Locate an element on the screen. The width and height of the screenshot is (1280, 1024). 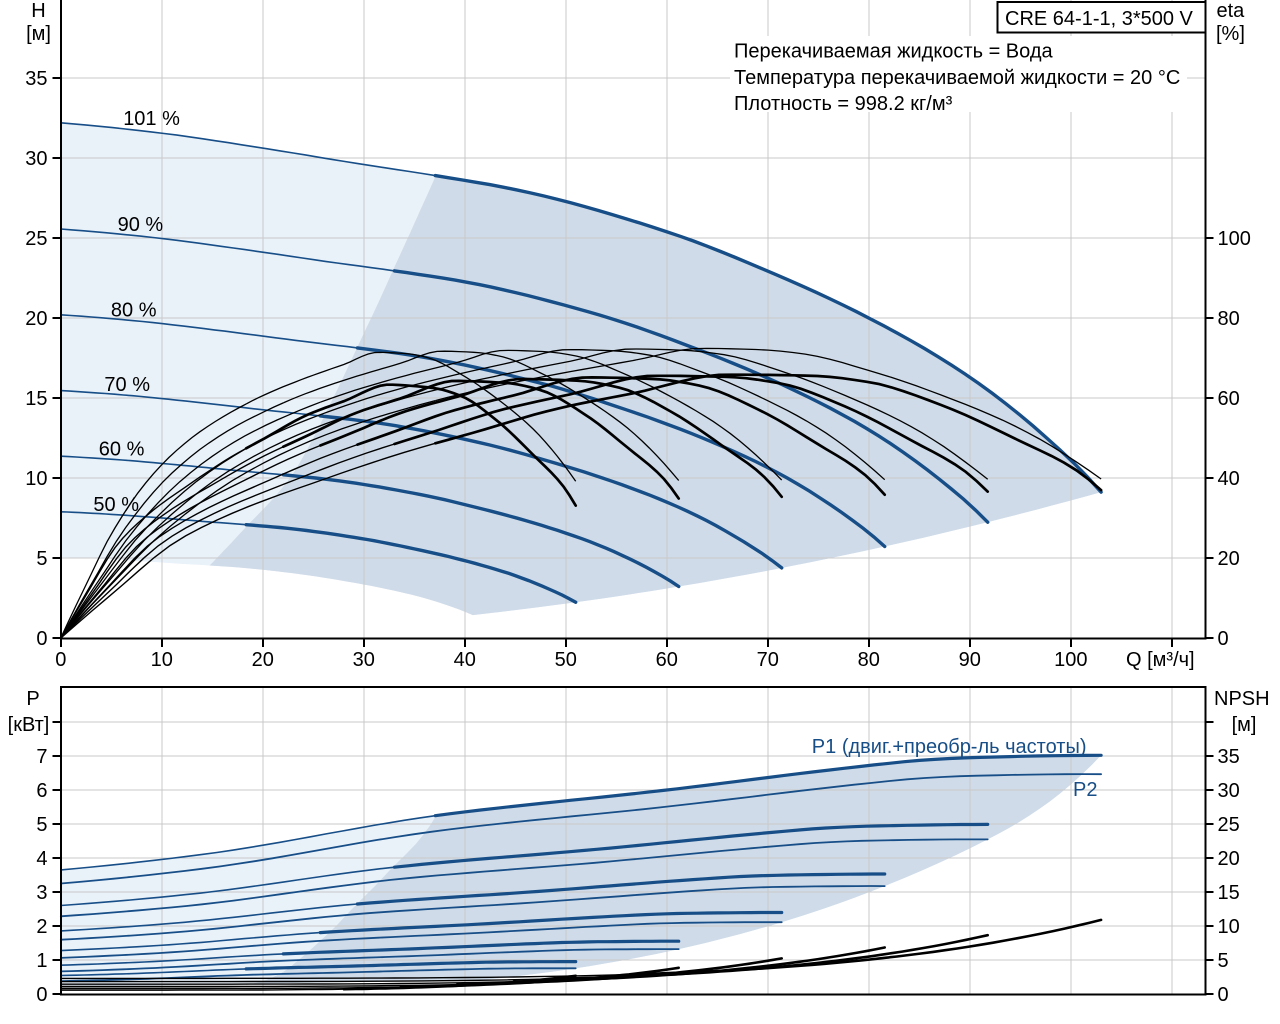
svg-text: 80 % is located at coordinates (134, 311).